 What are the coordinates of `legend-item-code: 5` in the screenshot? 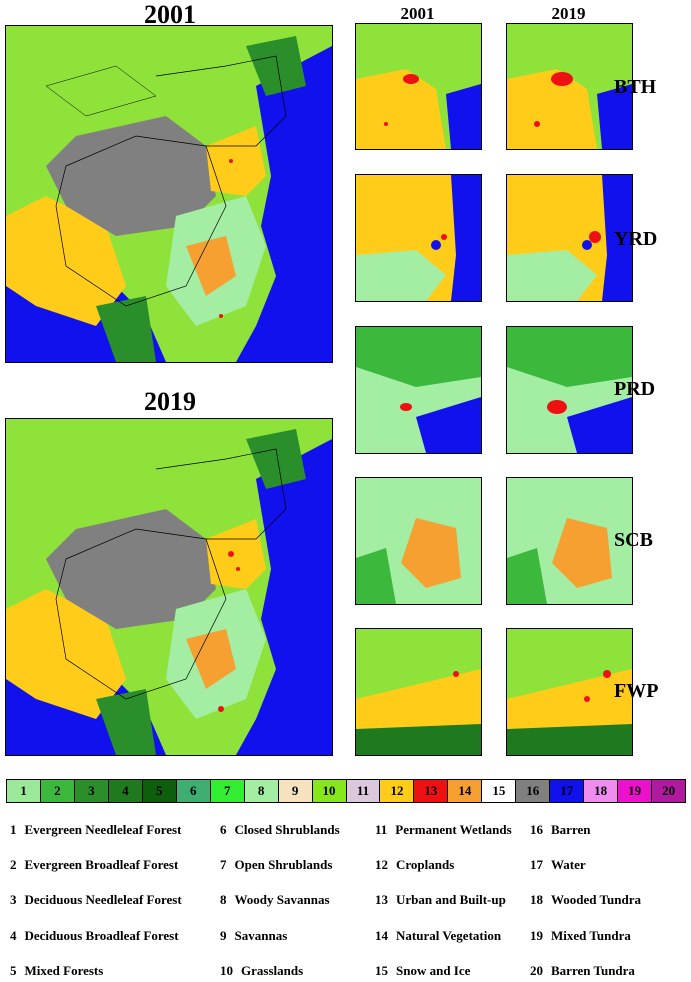 It's located at (13, 970).